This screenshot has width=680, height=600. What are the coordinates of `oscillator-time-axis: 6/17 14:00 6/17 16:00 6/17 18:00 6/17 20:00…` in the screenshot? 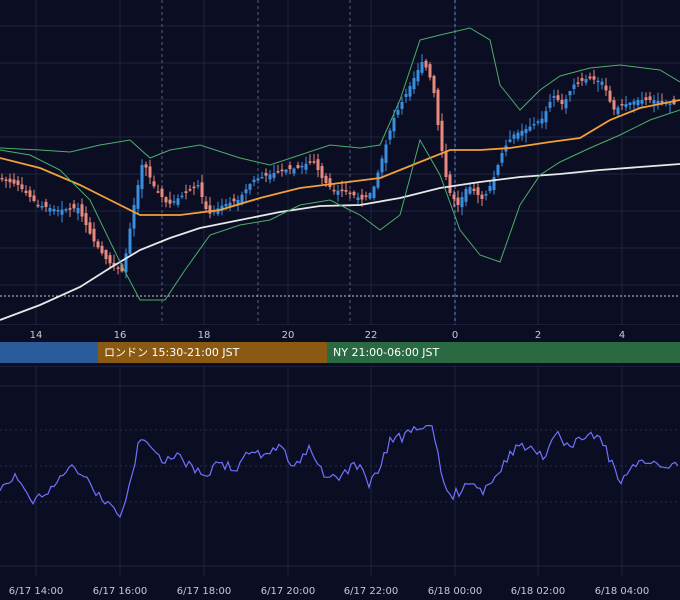 It's located at (340, 588).